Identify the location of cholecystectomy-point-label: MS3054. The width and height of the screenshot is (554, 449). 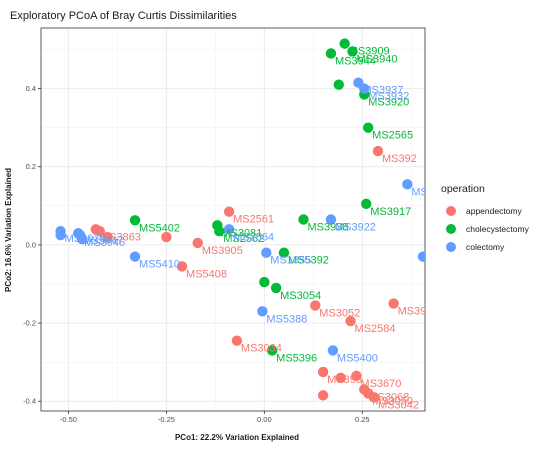
(300, 296).